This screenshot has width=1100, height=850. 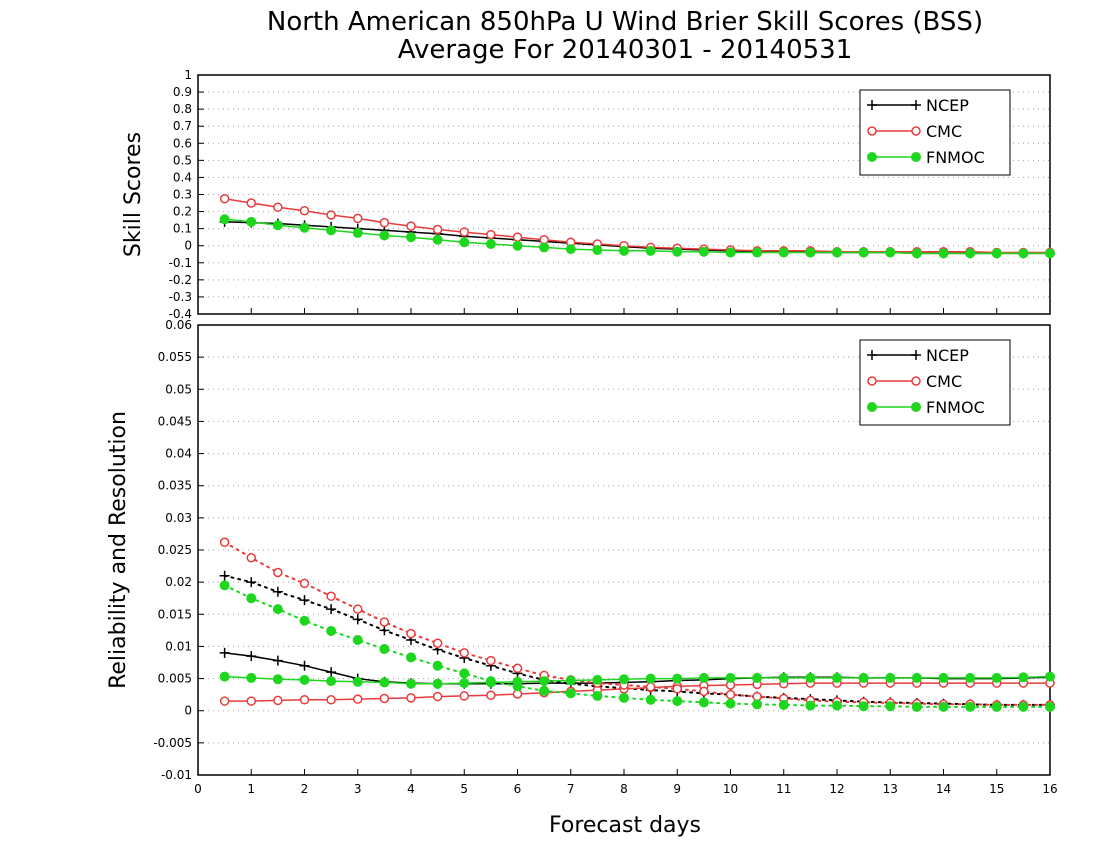 I want to click on x-tick-label: 4, so click(x=411, y=789).